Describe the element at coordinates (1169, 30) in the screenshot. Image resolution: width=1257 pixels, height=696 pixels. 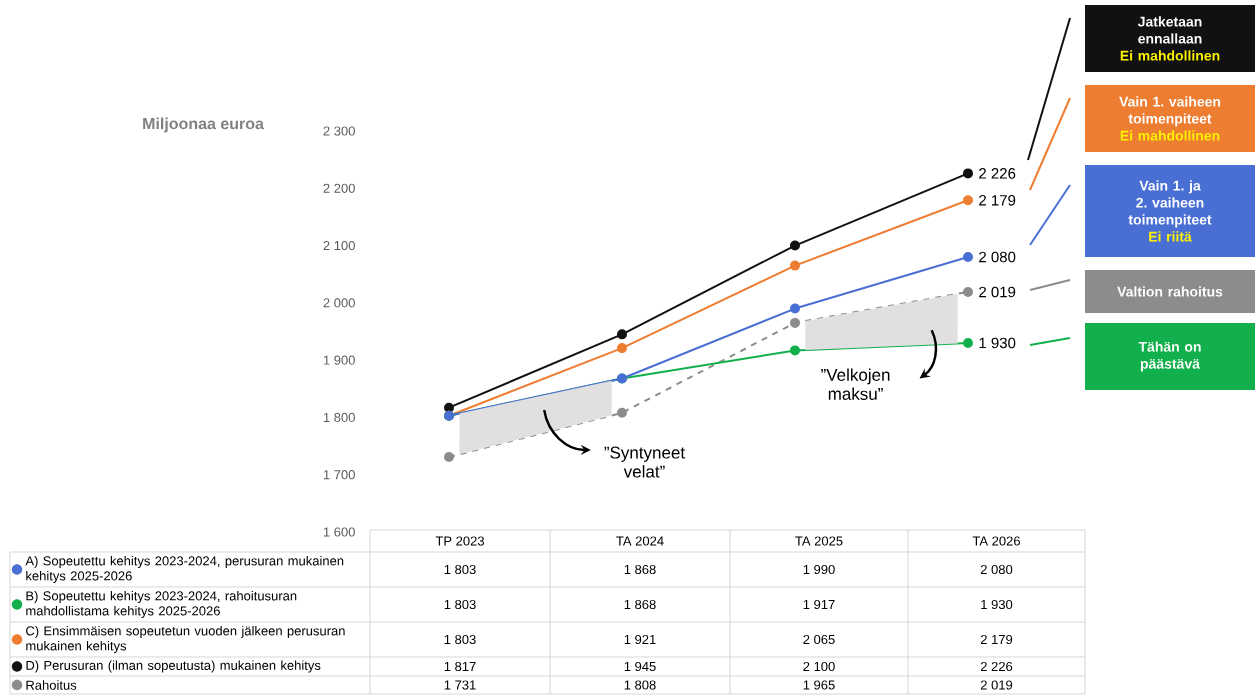
I see `text: Jatketaan ennallaan` at that location.